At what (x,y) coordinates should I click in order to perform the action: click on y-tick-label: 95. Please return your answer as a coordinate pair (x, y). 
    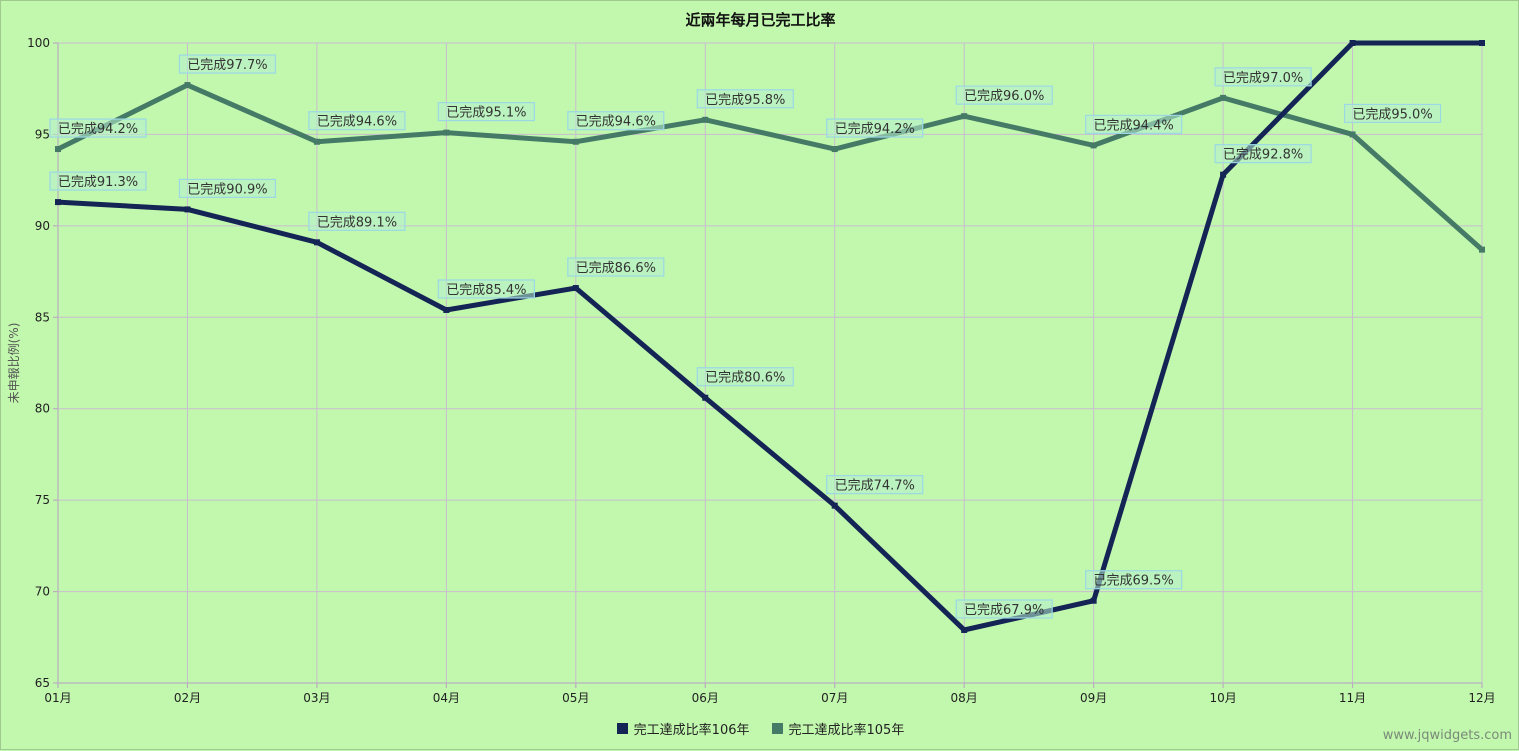
    Looking at the image, I should click on (42, 134).